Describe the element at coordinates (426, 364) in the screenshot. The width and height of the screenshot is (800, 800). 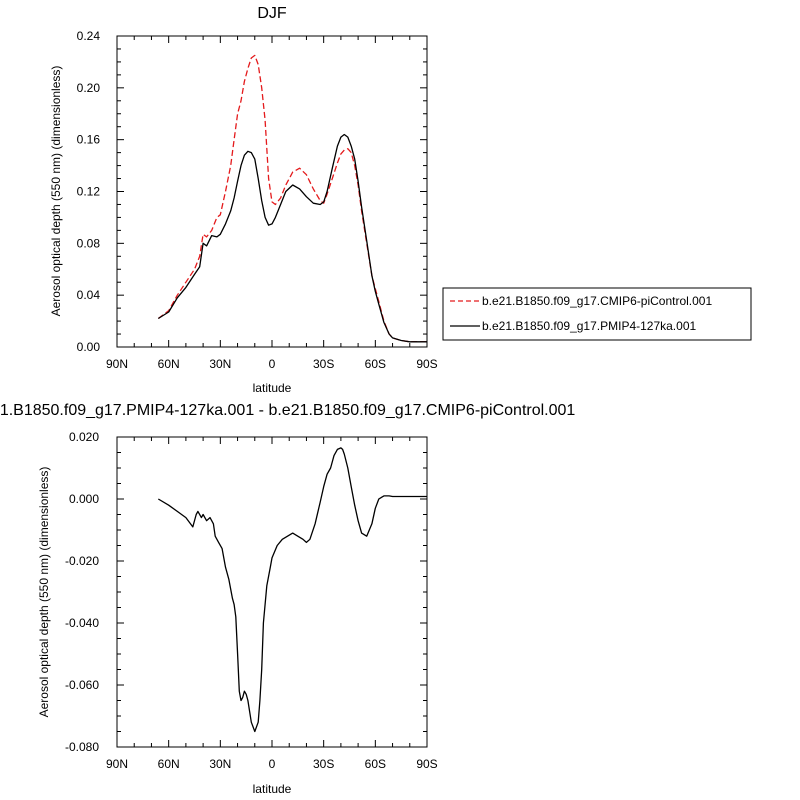
I see `panel-top-x-tick-label: 90S` at that location.